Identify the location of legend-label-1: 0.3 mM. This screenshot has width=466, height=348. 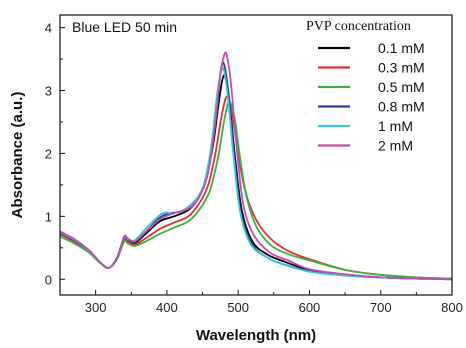
(401, 68).